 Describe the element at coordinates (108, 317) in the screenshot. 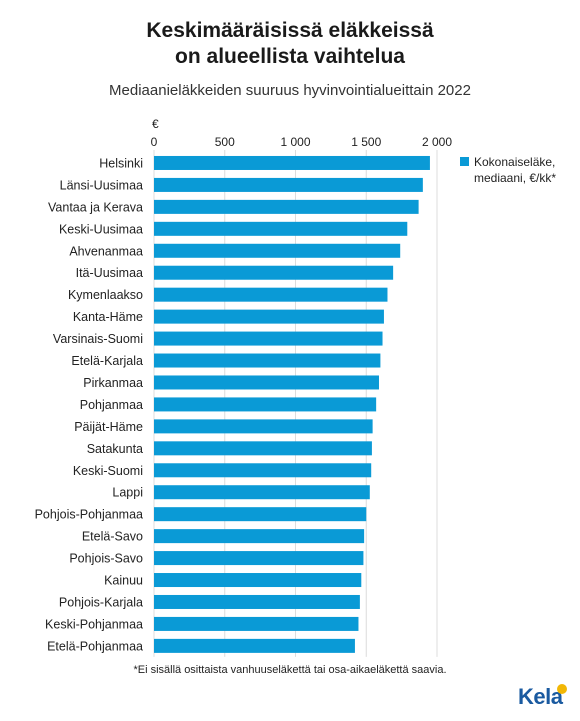

I see `category-label: Kanta-Häme` at that location.